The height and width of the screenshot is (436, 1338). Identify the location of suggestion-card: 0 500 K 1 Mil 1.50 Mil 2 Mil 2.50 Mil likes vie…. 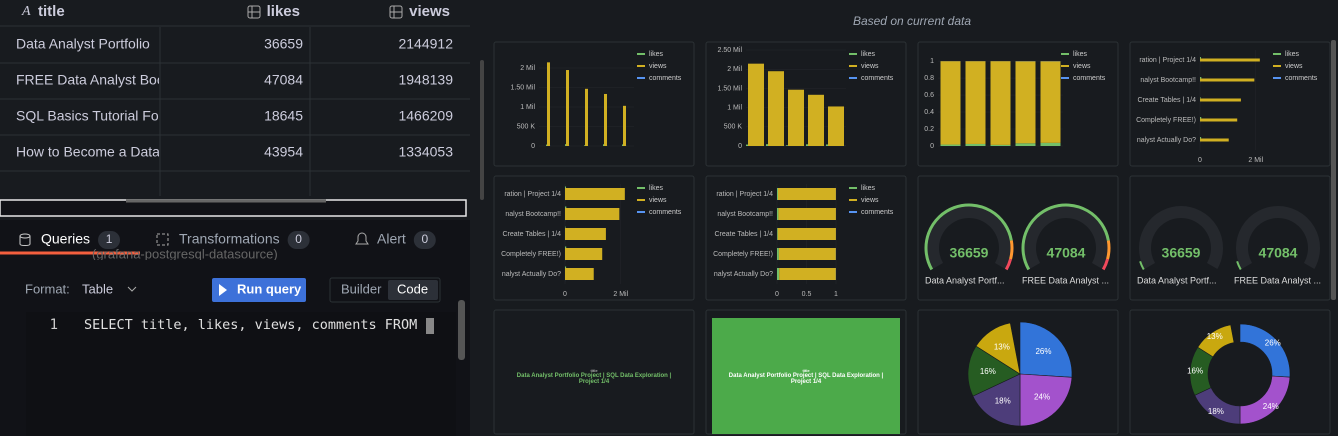
(806, 104).